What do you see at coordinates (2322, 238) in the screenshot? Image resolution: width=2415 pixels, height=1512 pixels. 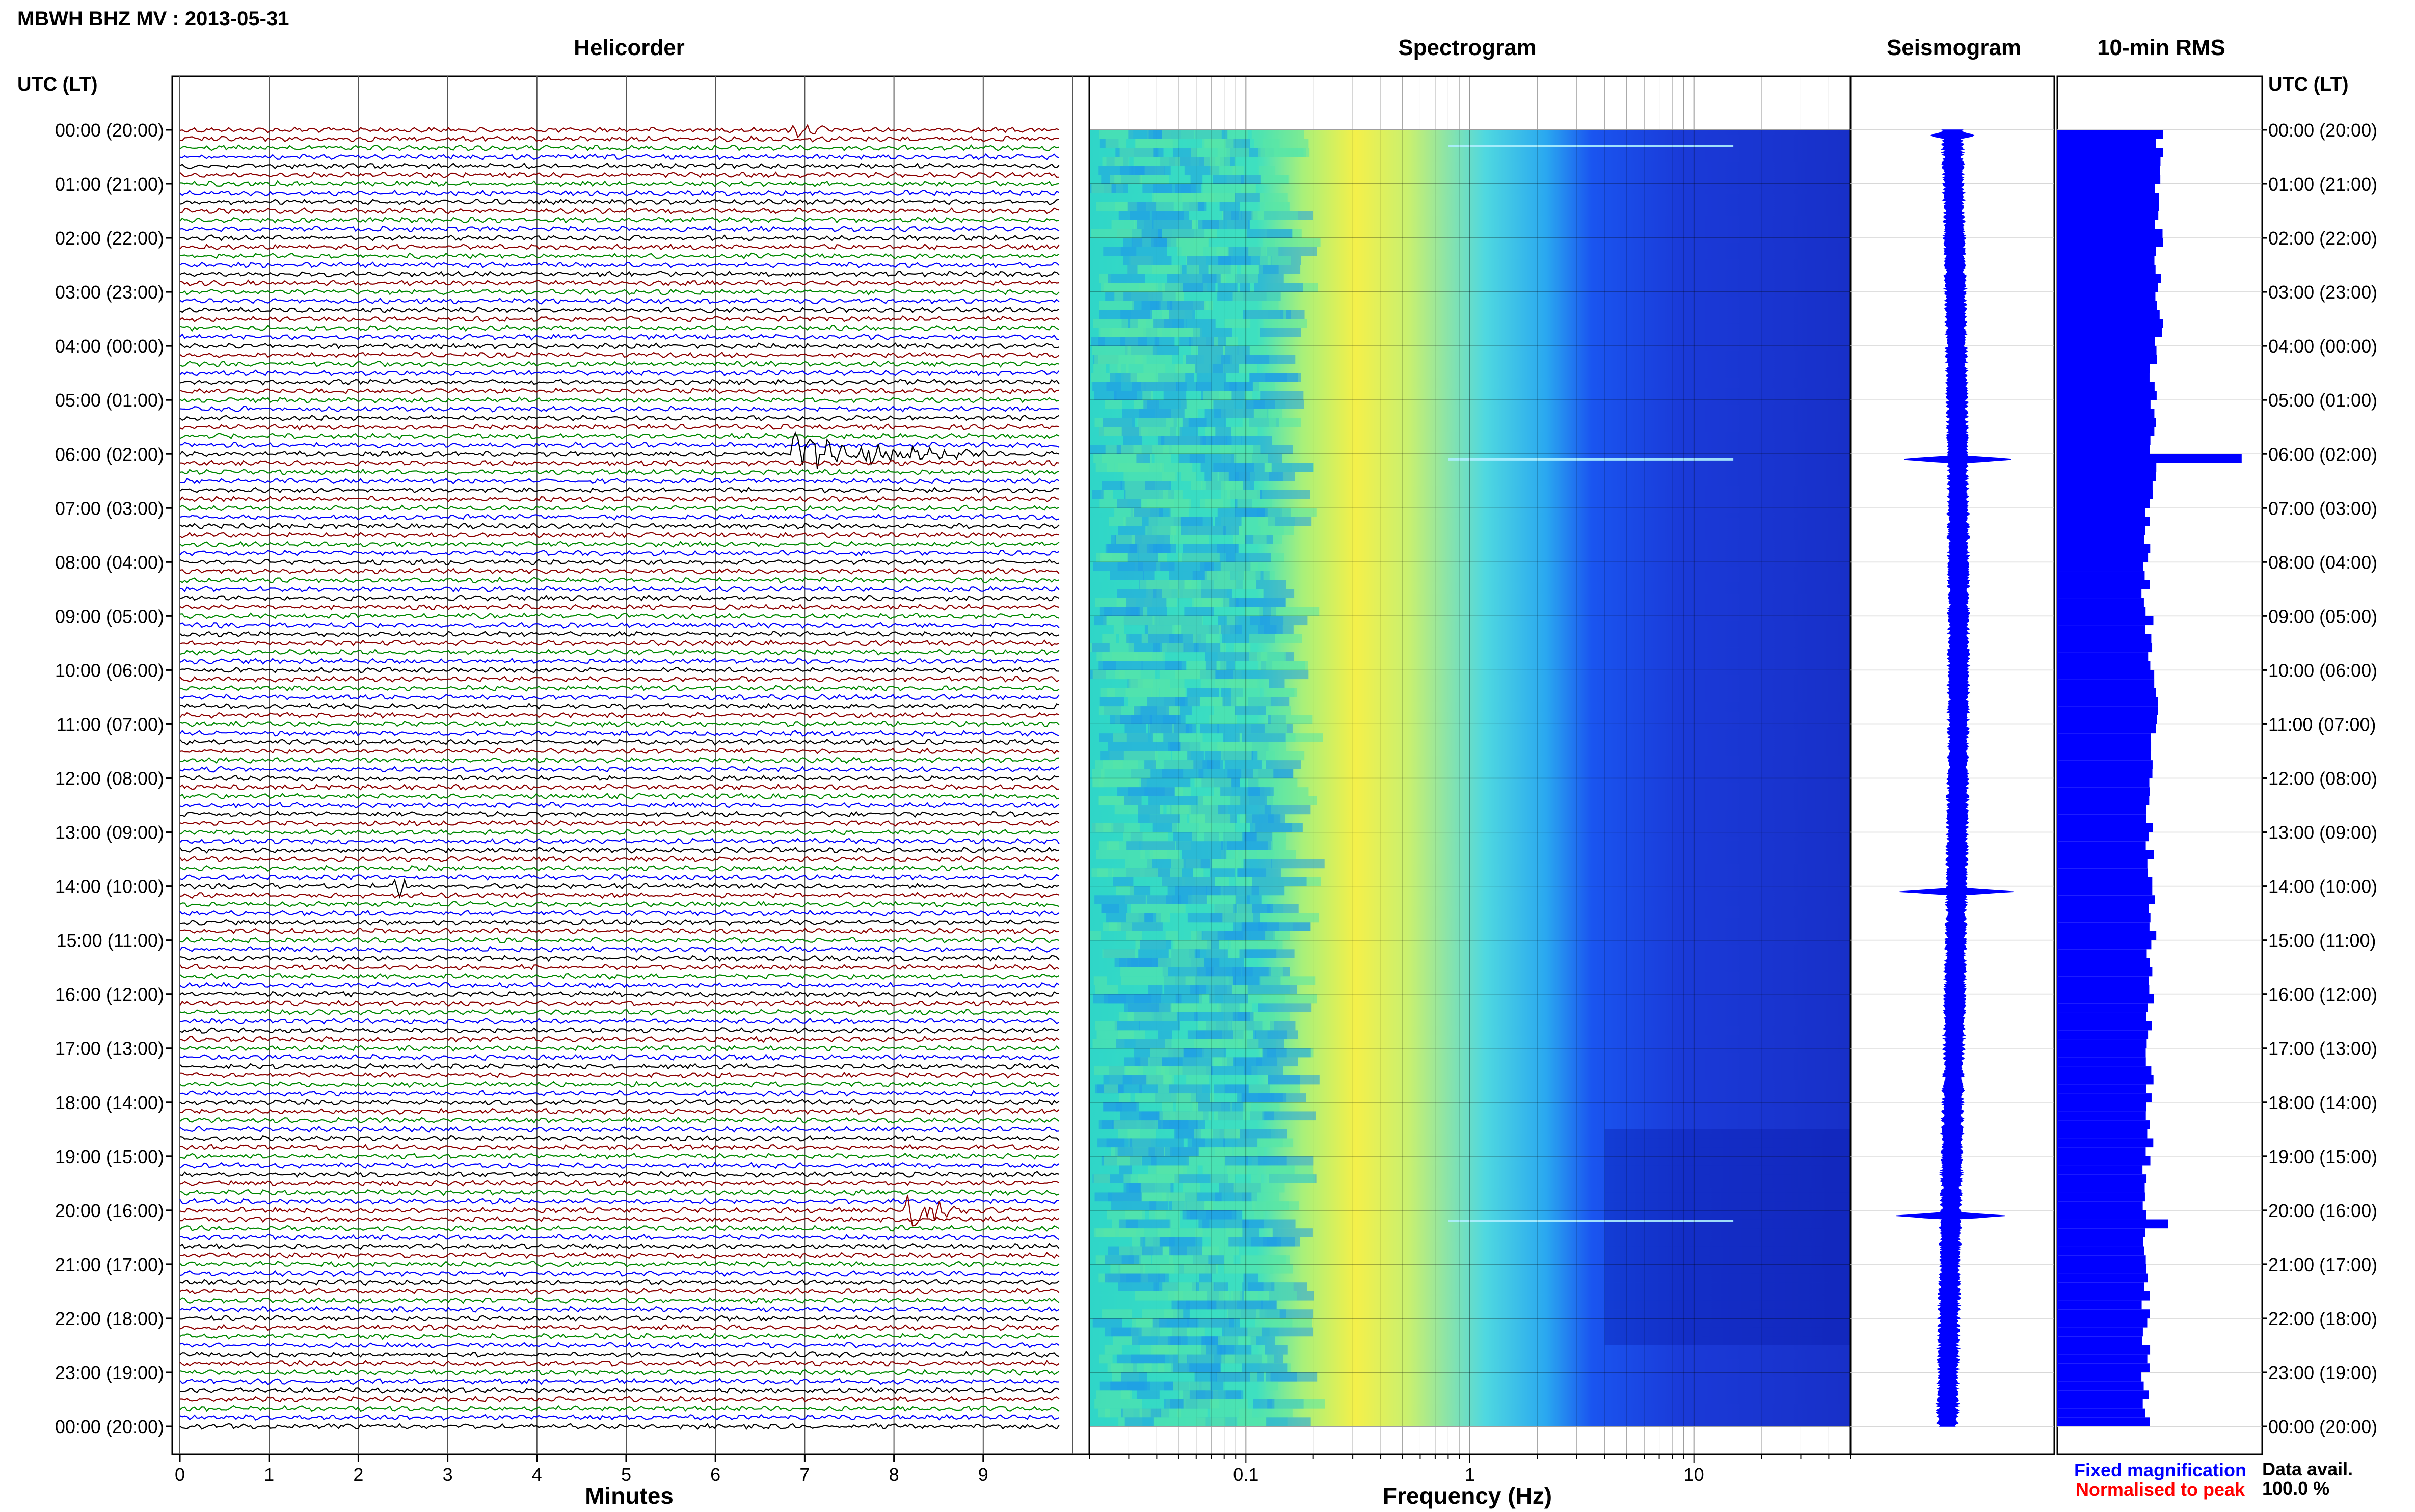 I see `hour-label-right: 02:00 (22:00)` at bounding box center [2322, 238].